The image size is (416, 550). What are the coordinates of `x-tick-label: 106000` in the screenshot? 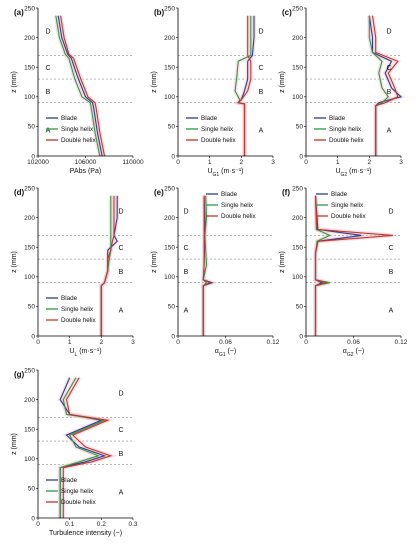 It's located at (86, 162).